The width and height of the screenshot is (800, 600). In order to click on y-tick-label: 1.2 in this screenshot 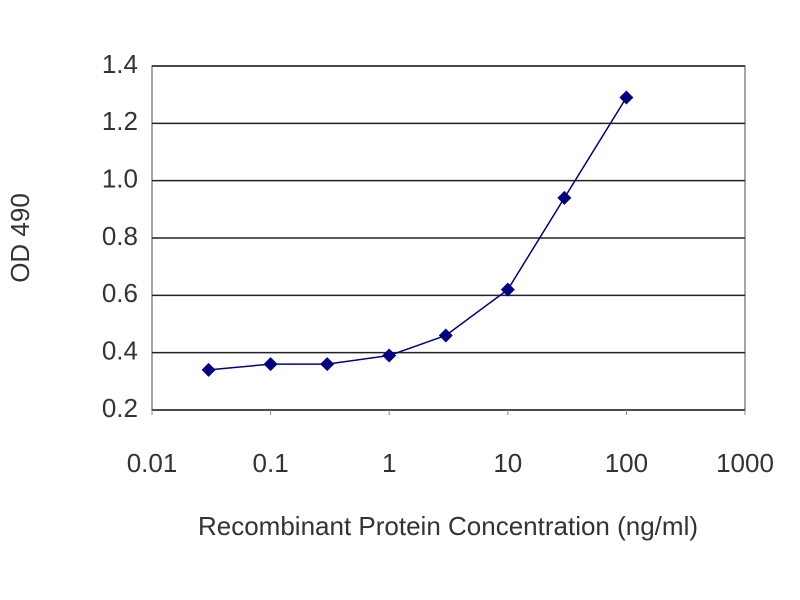, I will do `click(120, 121)`.